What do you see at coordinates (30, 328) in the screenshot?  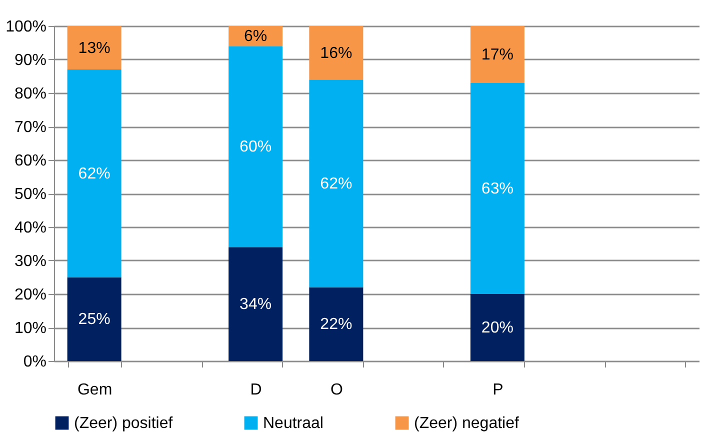 I see `y-tick-label: 10%` at bounding box center [30, 328].